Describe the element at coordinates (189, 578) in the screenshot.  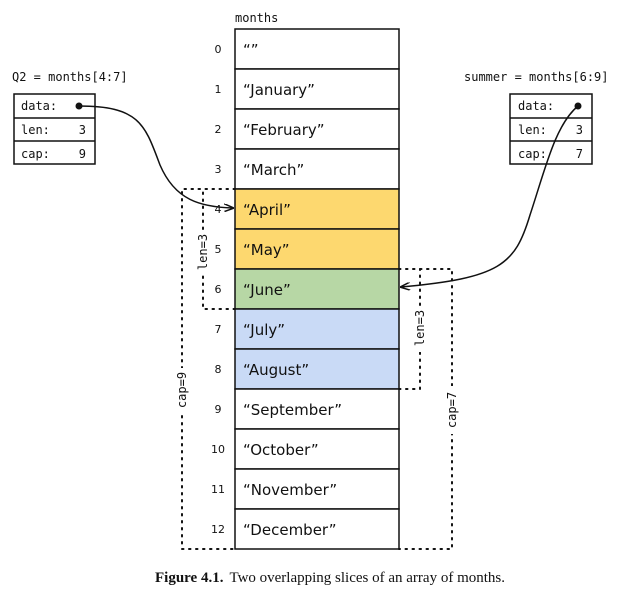
I see `caption-figure-number: Figure 4.1.` at that location.